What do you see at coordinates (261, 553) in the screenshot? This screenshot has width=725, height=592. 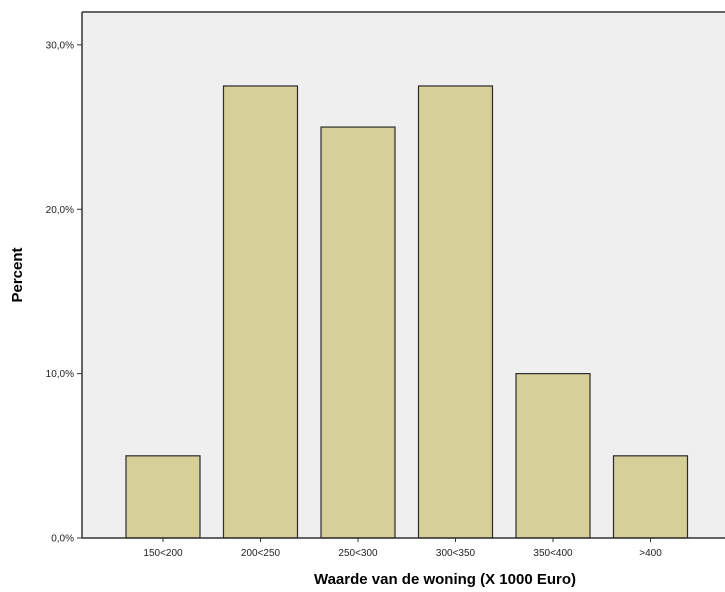 I see `x-tick-label: 200<250` at bounding box center [261, 553].